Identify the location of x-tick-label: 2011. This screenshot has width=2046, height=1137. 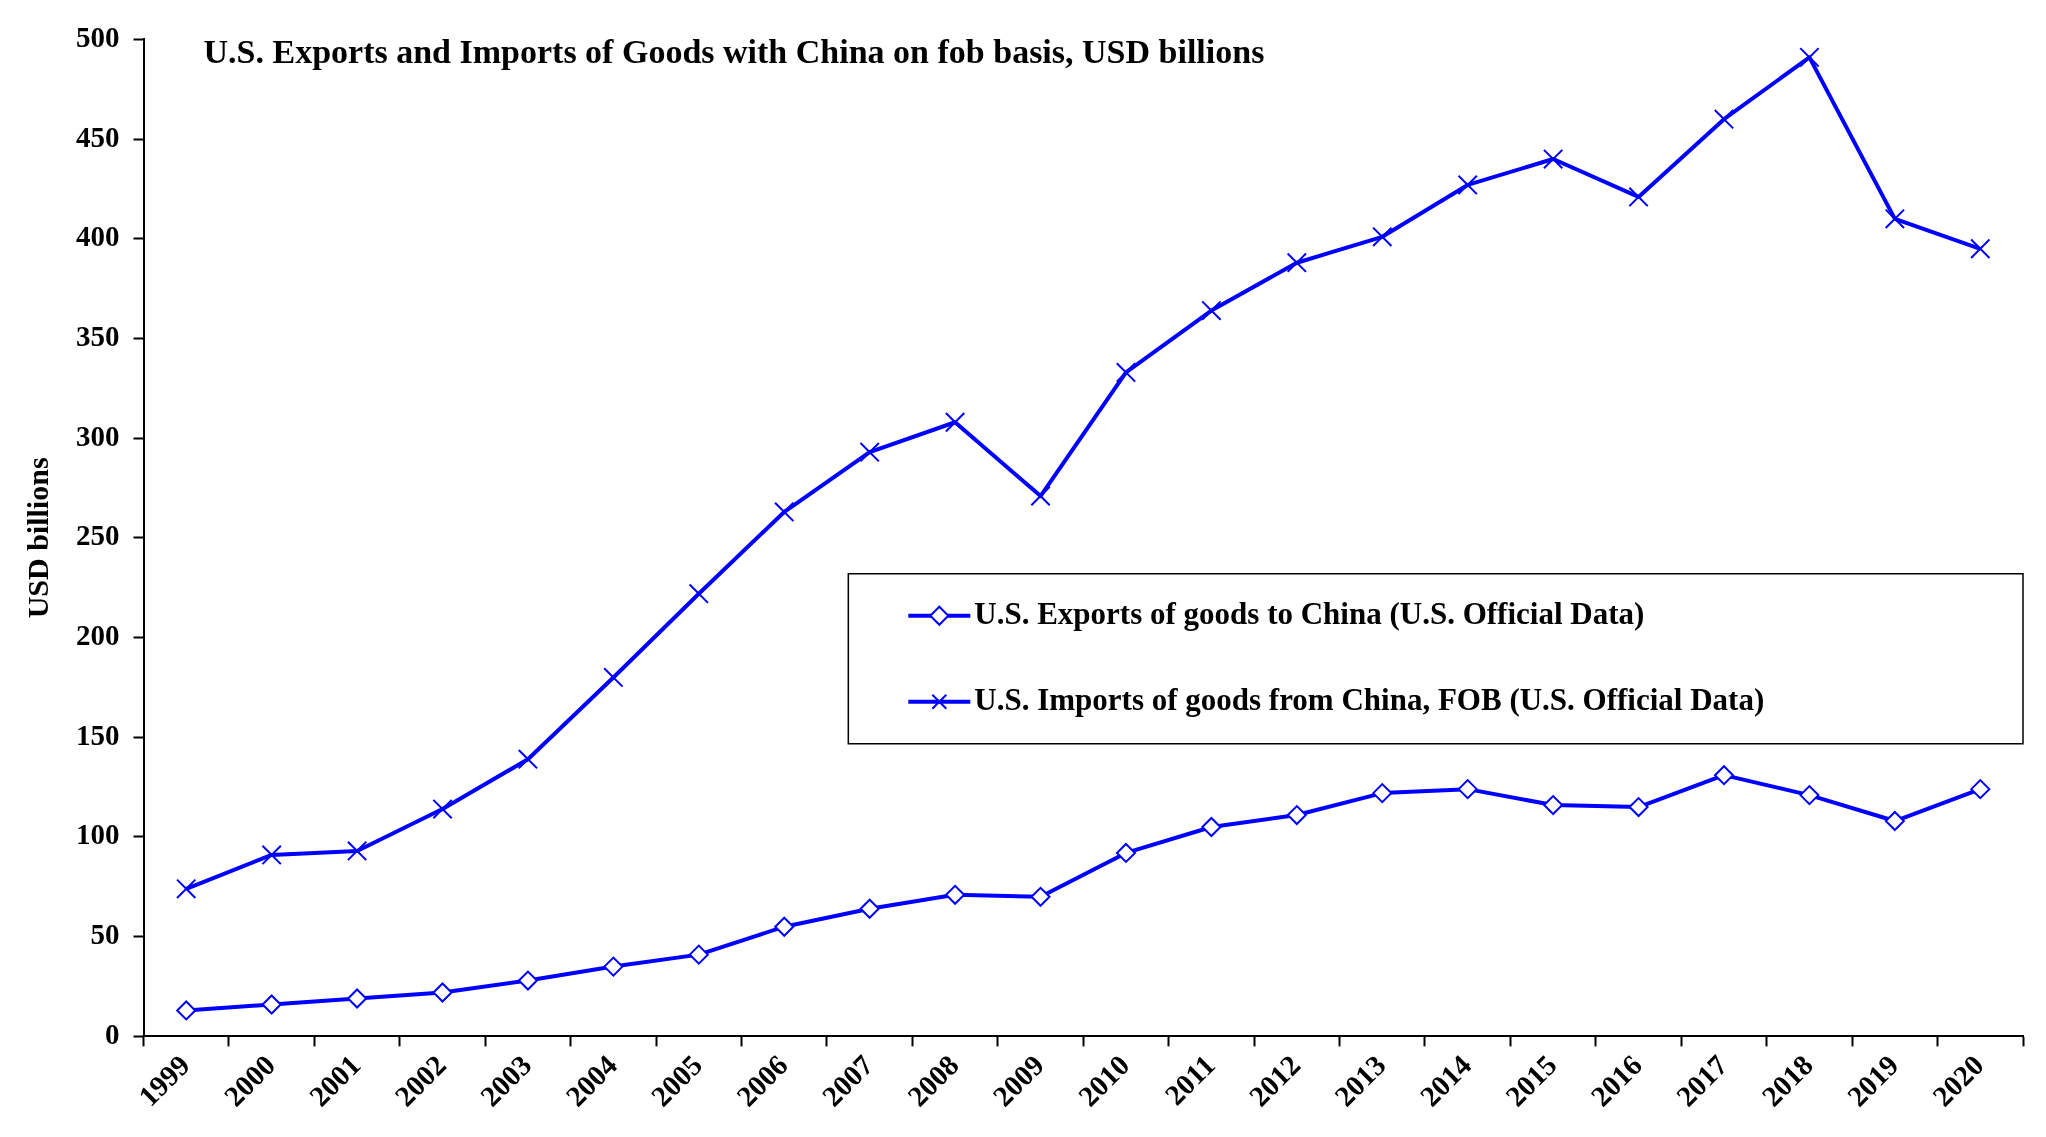
(1189, 1080).